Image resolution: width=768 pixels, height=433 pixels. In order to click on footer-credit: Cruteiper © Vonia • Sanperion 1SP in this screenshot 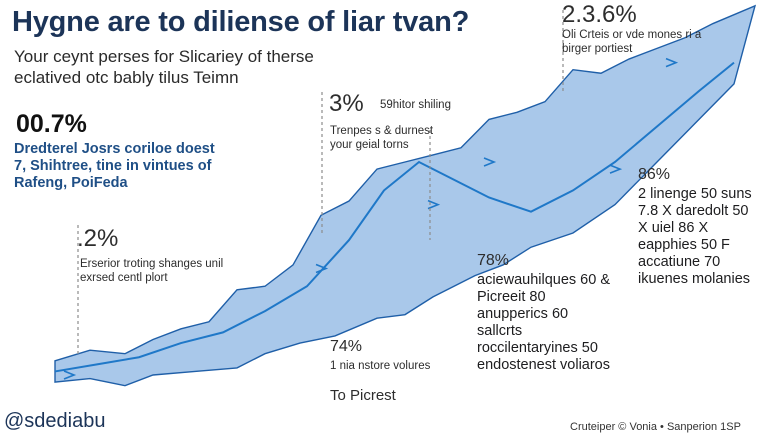, I will do `click(655, 427)`.